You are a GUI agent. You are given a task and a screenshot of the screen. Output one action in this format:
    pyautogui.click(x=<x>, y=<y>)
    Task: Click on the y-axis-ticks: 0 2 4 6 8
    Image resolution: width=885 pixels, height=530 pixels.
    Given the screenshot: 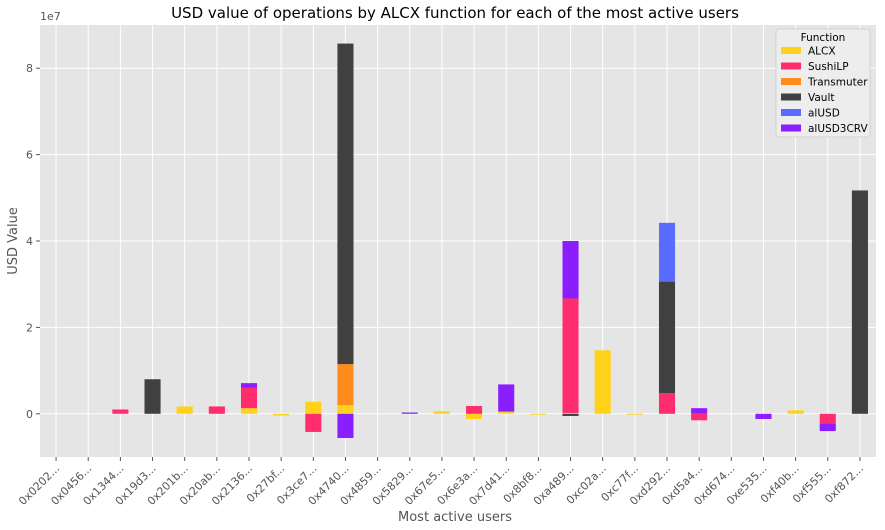 What is the action you would take?
    pyautogui.click(x=33, y=241)
    